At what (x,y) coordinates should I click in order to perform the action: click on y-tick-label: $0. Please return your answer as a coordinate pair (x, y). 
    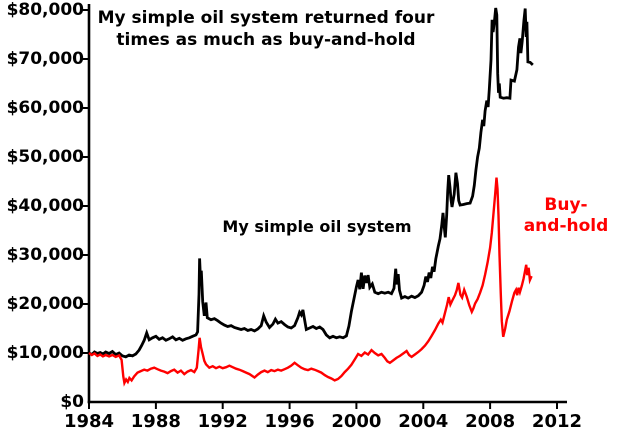
    Looking at the image, I should click on (72, 402).